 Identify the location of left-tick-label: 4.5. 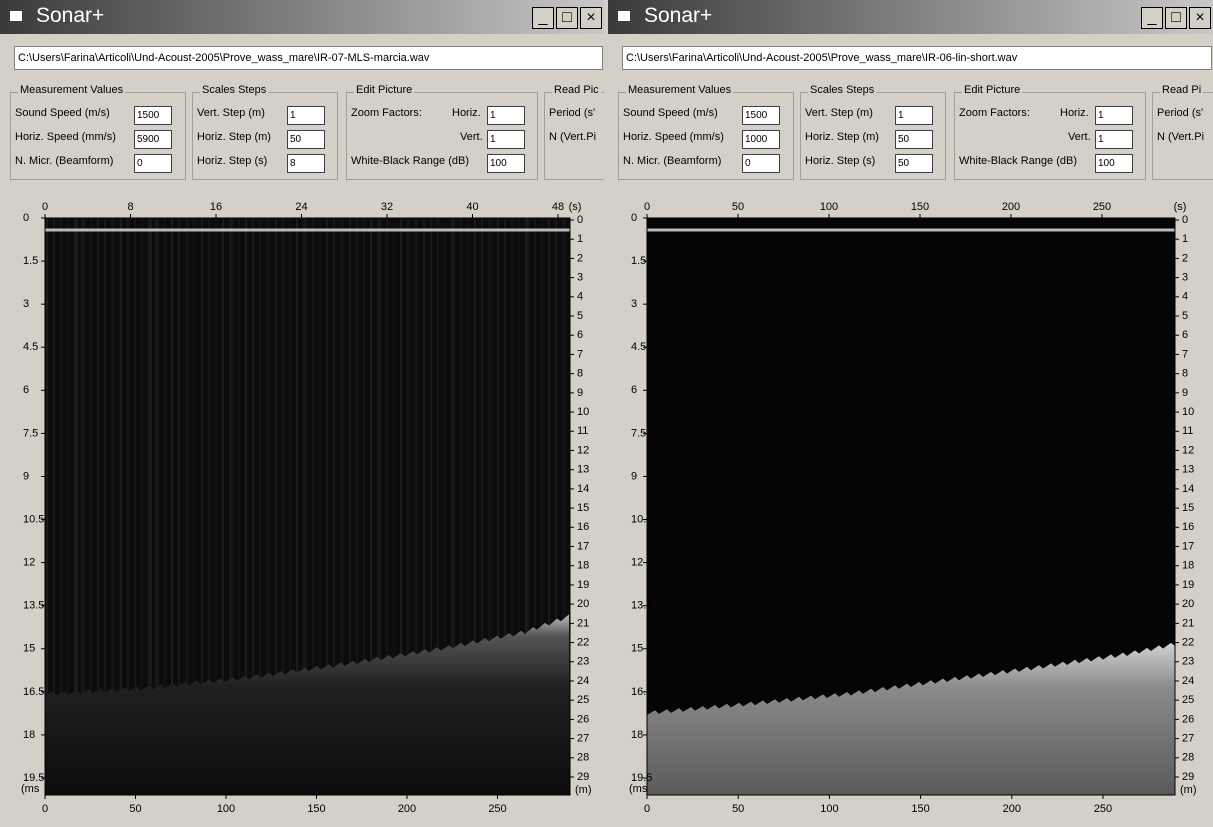
(30, 347).